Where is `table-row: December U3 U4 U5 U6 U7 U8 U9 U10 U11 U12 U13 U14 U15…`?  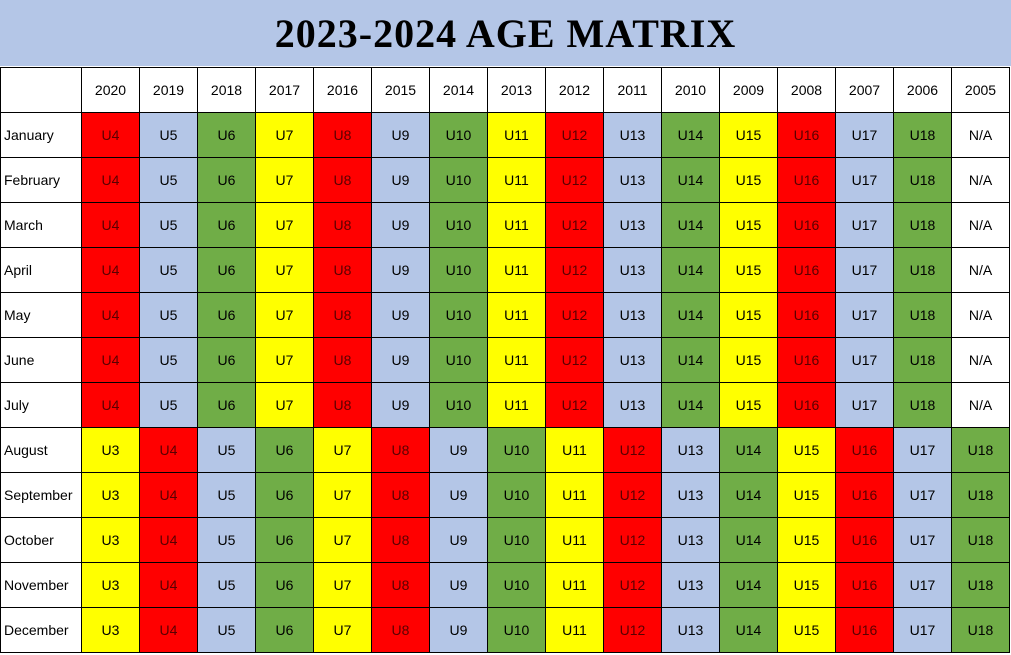 table-row: December U3 U4 U5 U6 U7 U8 U9 U10 U11 U12 U13 U14 U15… is located at coordinates (505, 630).